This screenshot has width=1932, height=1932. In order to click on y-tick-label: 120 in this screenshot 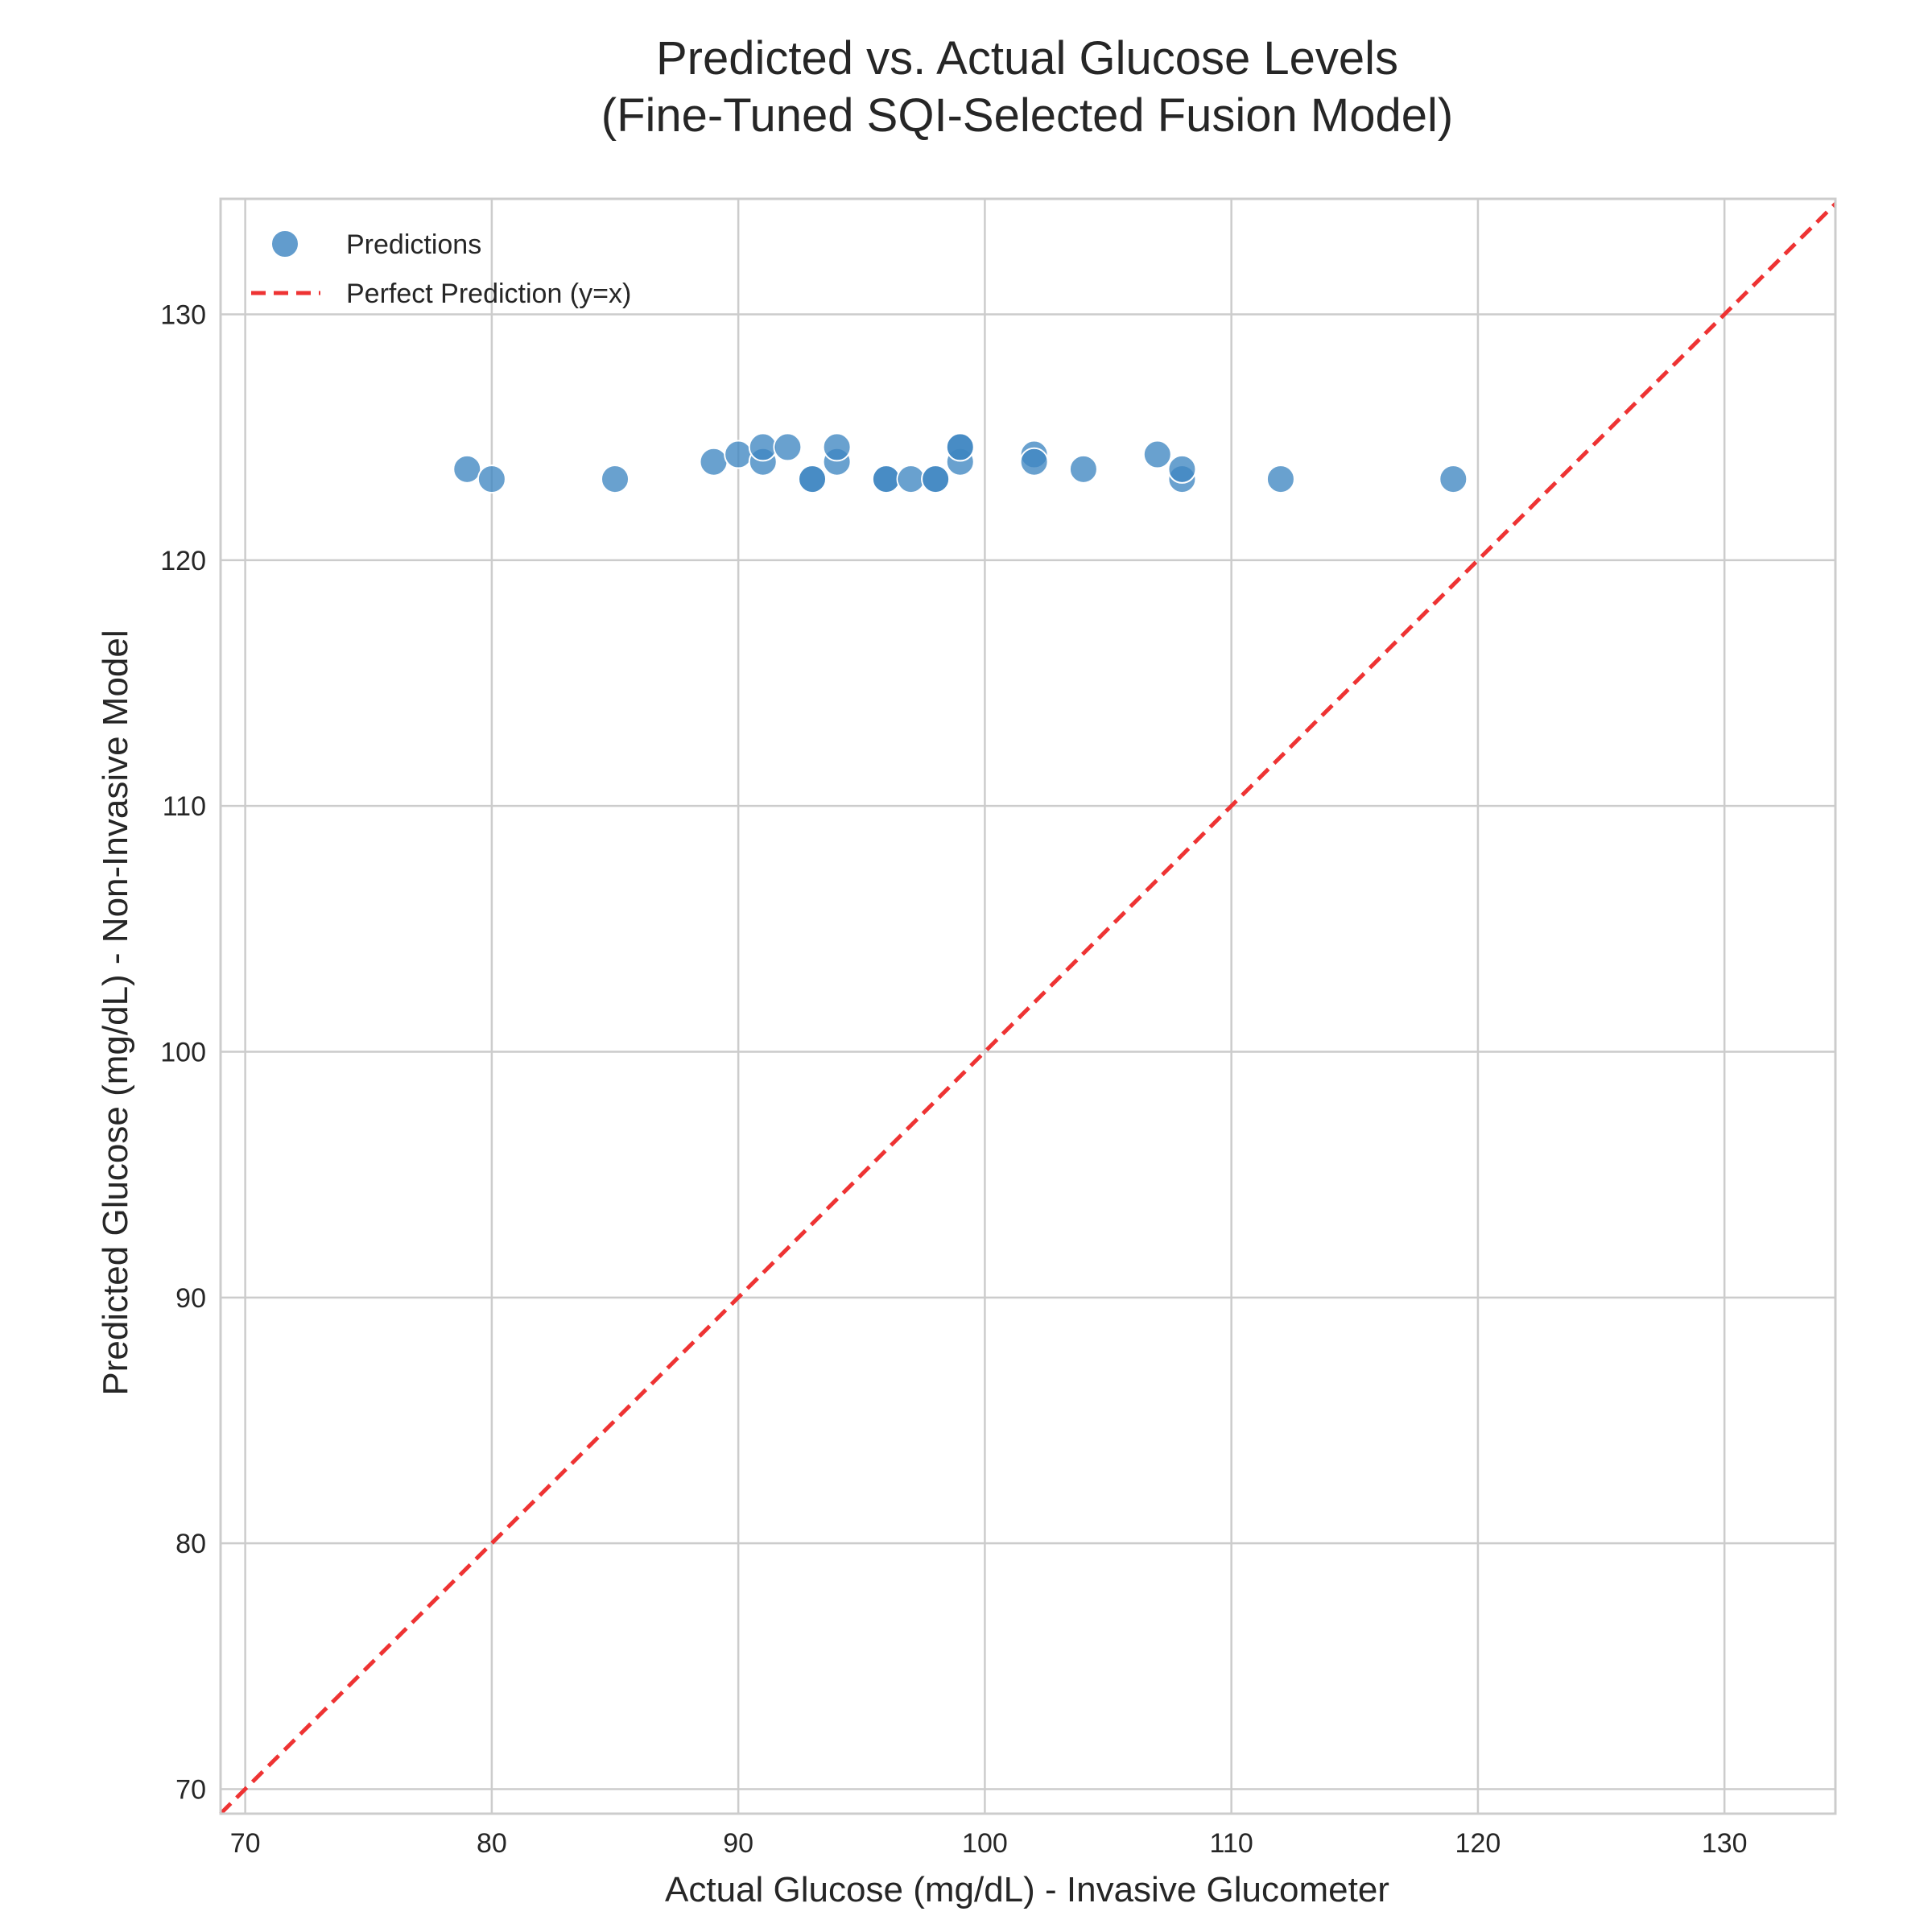, I will do `click(183, 561)`.